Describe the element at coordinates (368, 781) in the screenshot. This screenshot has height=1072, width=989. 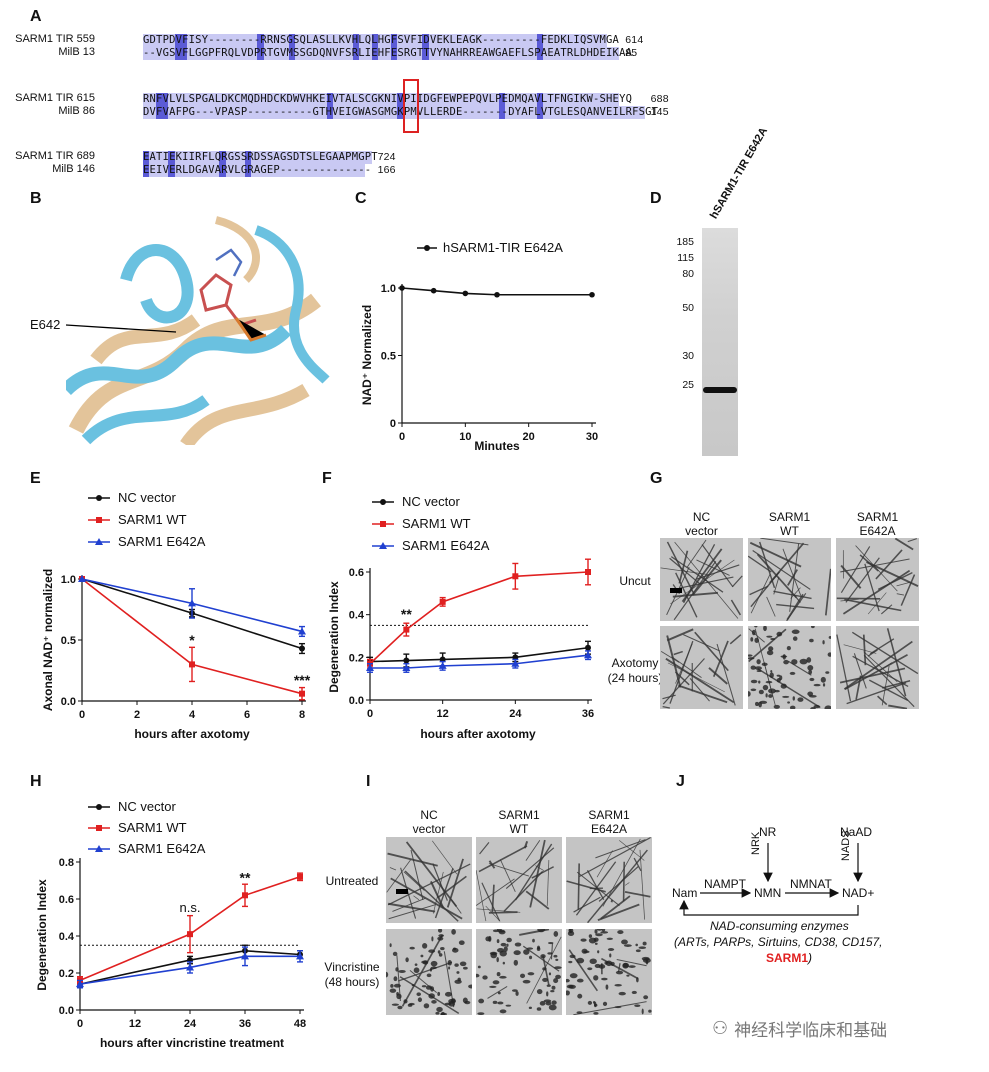
I see `panel-label-i: I` at that location.